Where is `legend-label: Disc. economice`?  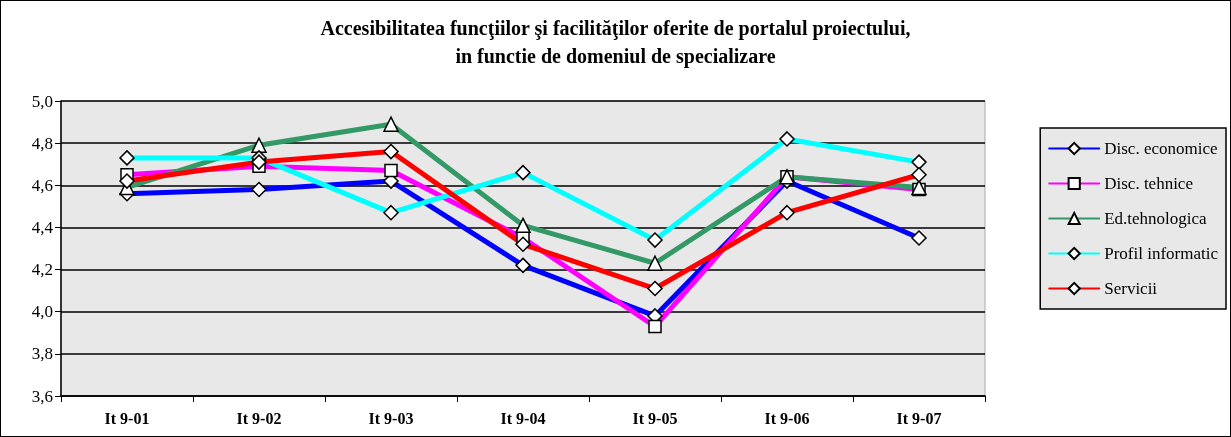 legend-label: Disc. economice is located at coordinates (1161, 148).